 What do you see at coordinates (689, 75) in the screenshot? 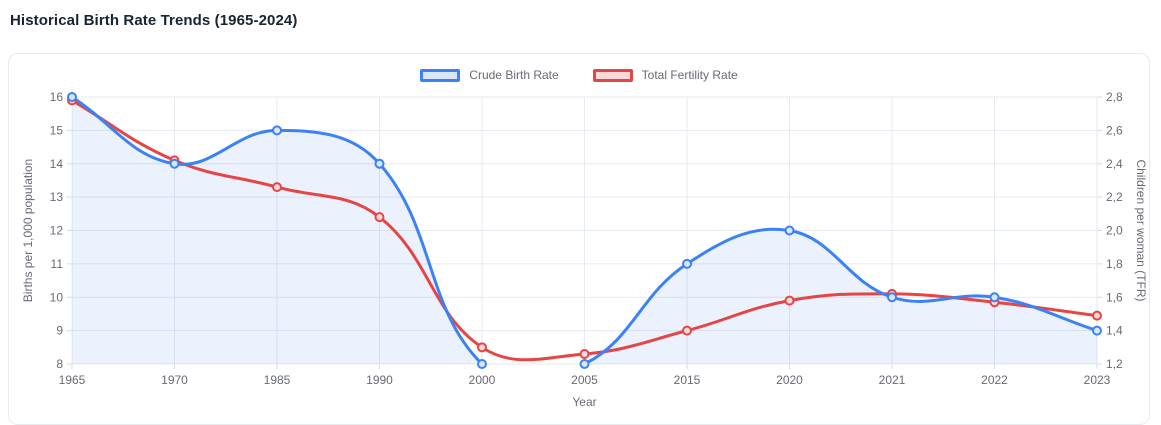
I see `legend-label: Total Fertility Rate` at bounding box center [689, 75].